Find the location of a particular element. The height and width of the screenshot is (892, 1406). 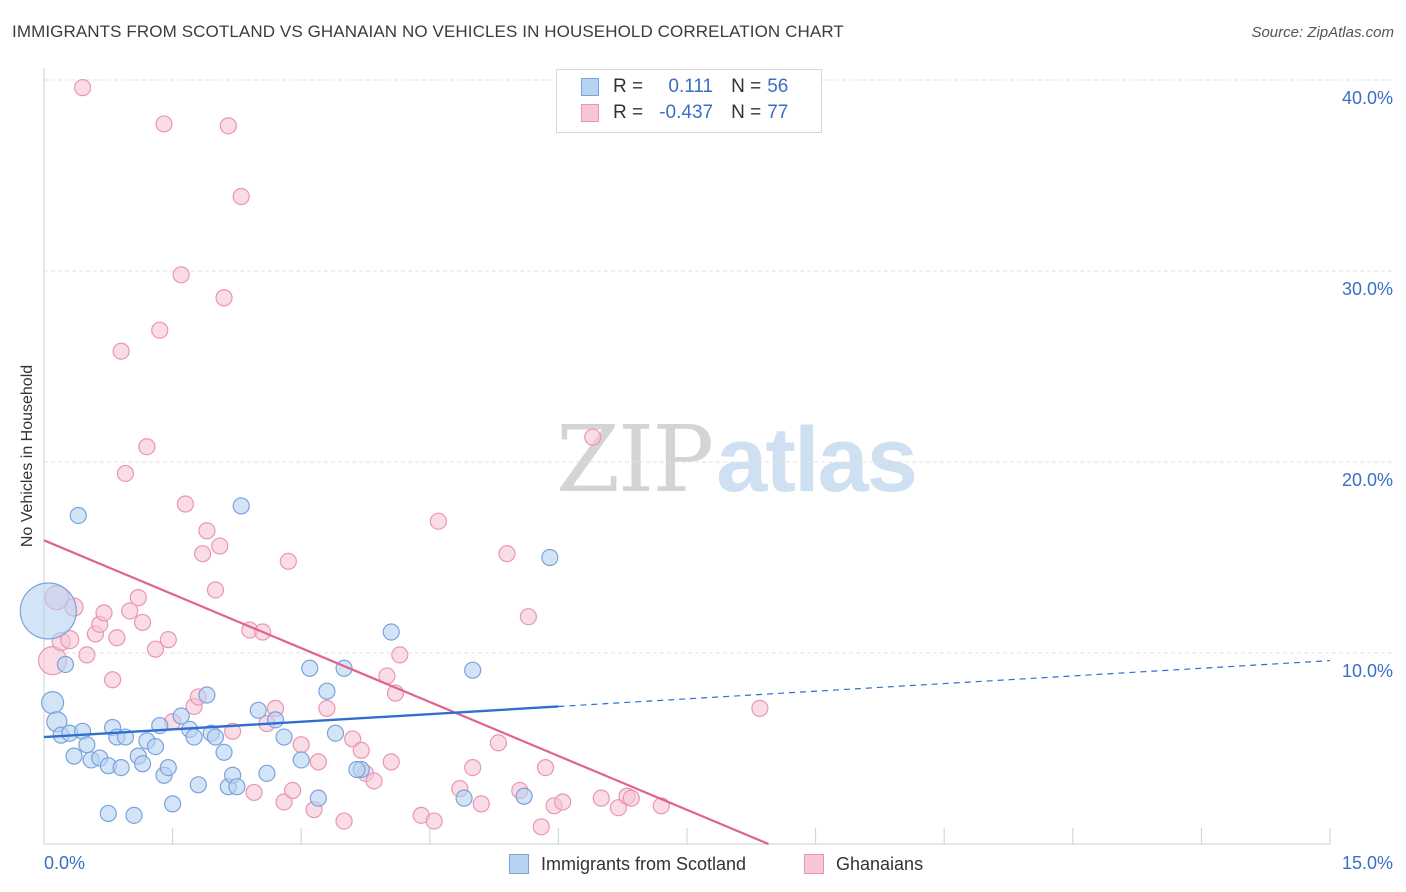

stats-legend: R = 0.111 N = 56 R = -0.437 N = 77 is located at coordinates (689, 101).